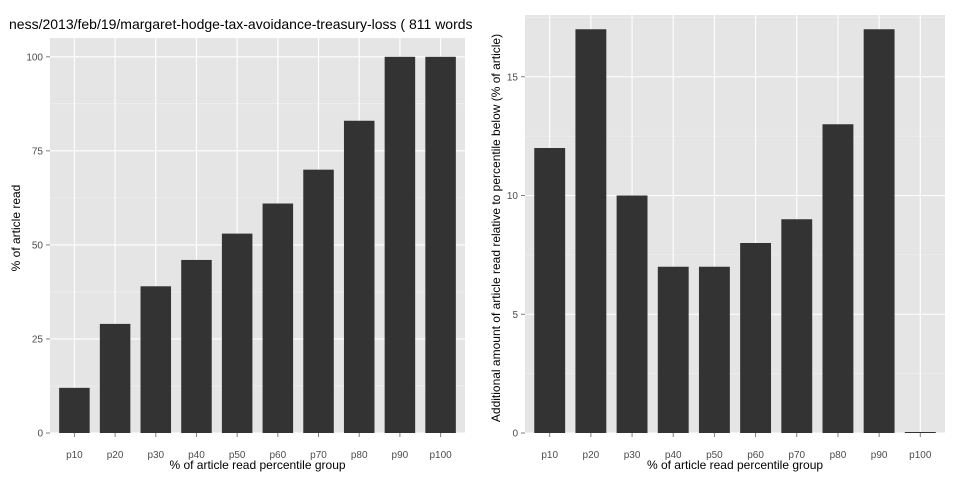 The image size is (960, 480). Describe the element at coordinates (513, 196) in the screenshot. I see `y-tick-label: 10` at that location.